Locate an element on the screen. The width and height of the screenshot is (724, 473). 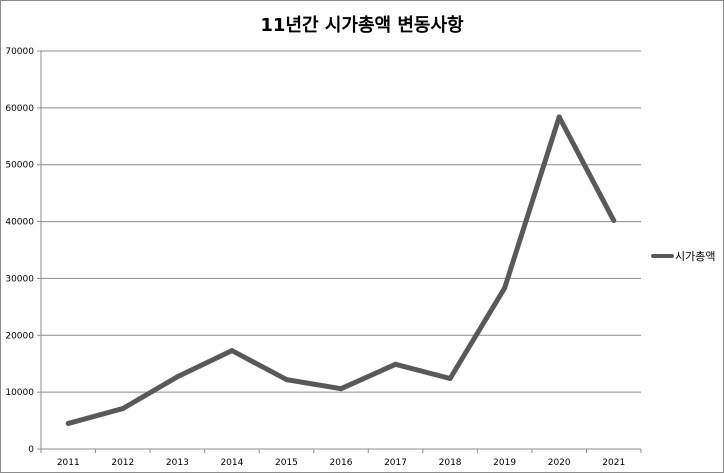
legend: 시가총액 is located at coordinates (683, 256).